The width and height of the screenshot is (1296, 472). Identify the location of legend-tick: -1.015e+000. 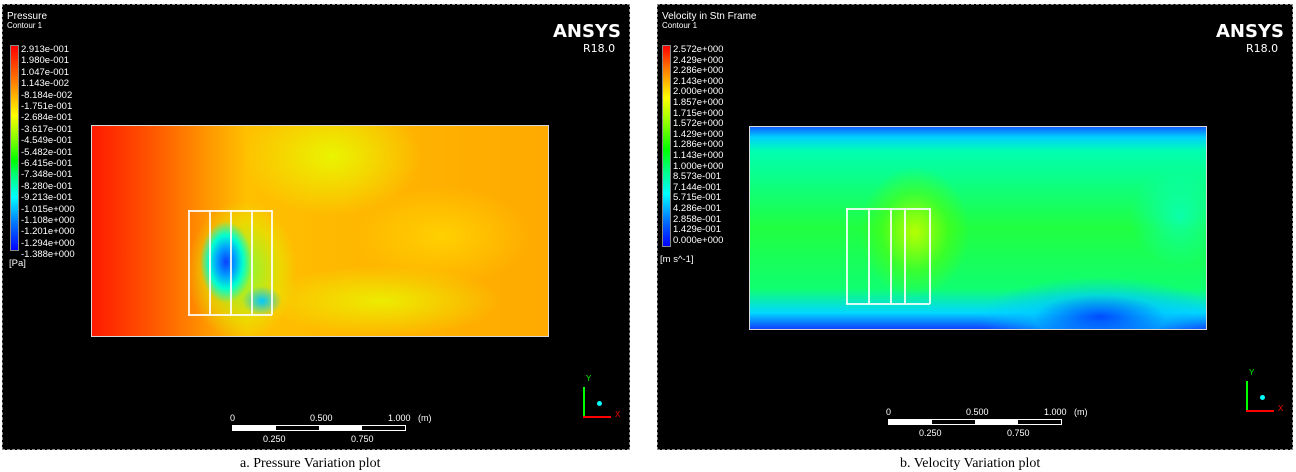
(48, 209).